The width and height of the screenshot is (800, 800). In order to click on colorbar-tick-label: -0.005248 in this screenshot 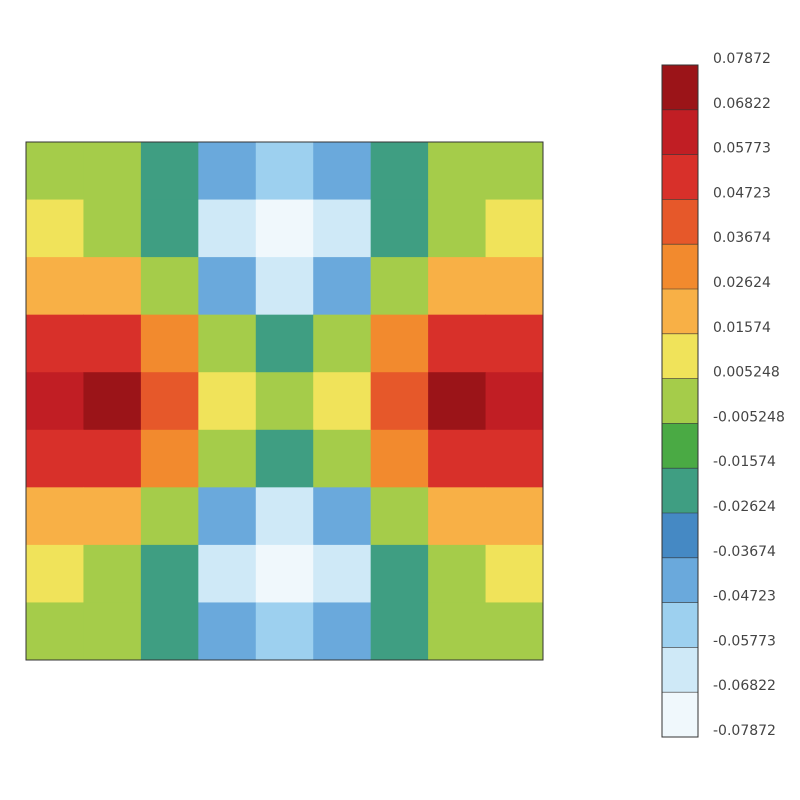, I will do `click(749, 417)`.